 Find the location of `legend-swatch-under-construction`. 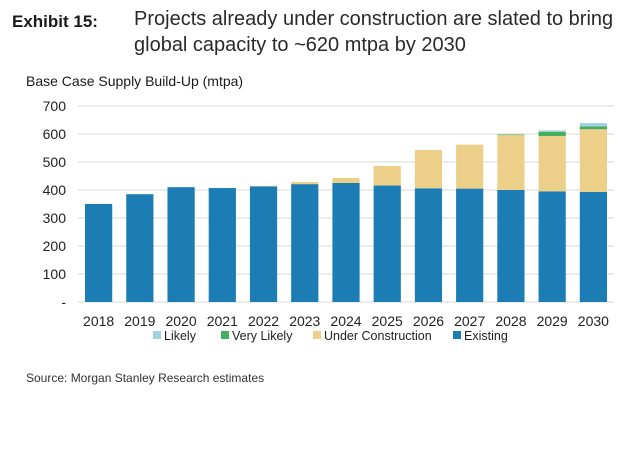

legend-swatch-under-construction is located at coordinates (317, 335).